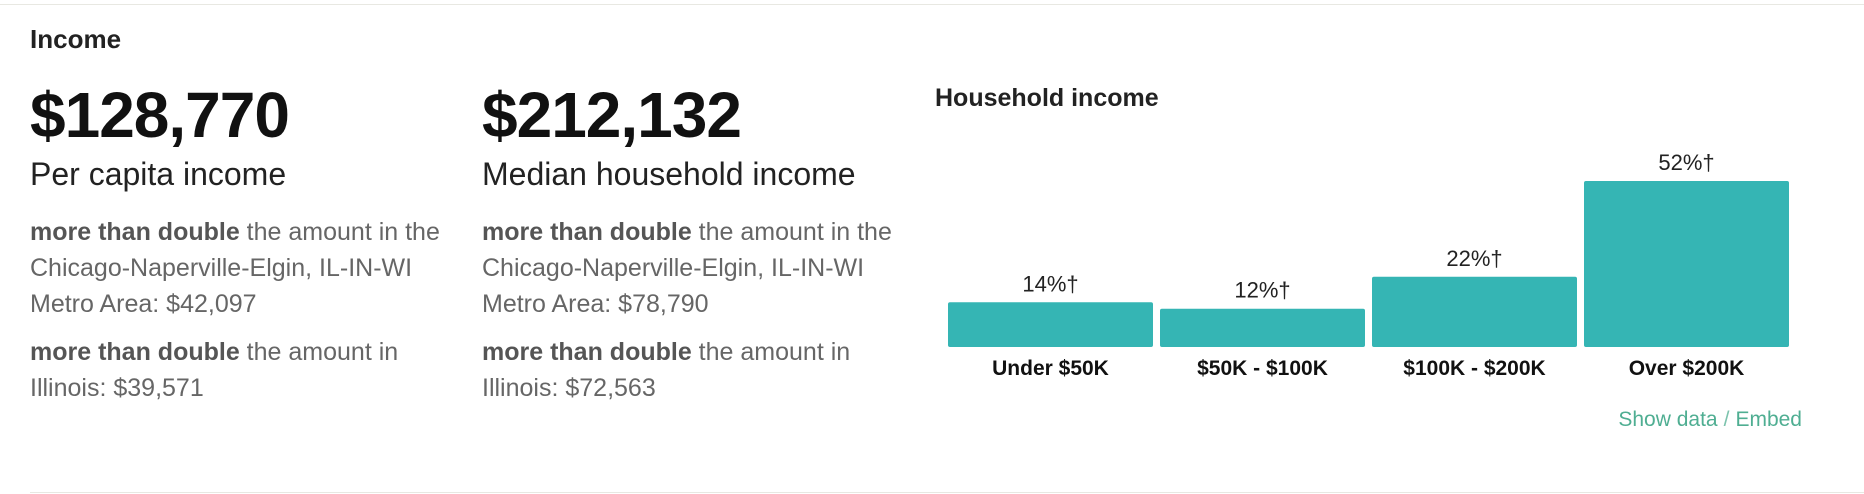  Describe the element at coordinates (160, 115) in the screenshot. I see `per-capita-income-value: $128,770` at that location.